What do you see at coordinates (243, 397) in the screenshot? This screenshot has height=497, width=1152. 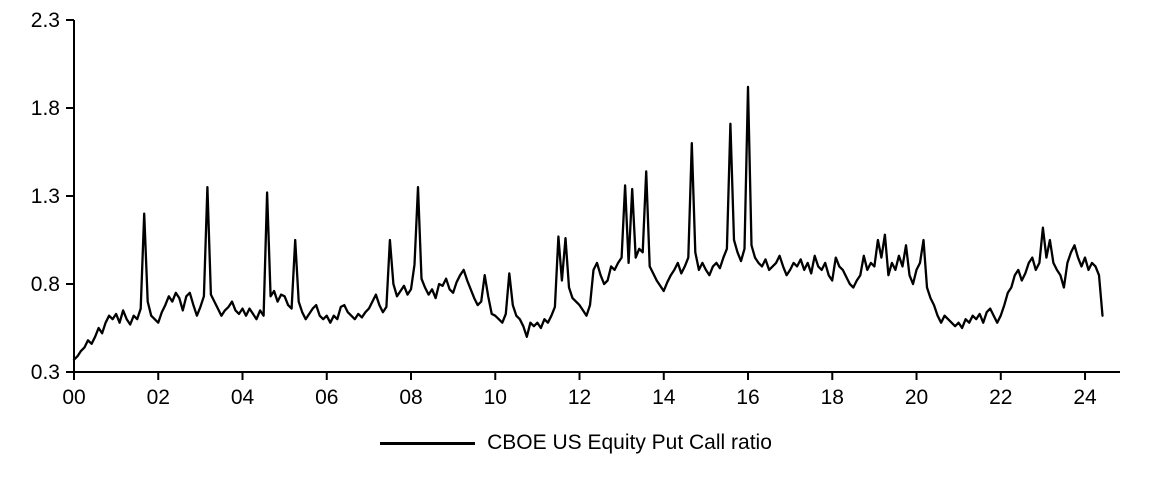 I see `x-axis-tick-label: 04` at bounding box center [243, 397].